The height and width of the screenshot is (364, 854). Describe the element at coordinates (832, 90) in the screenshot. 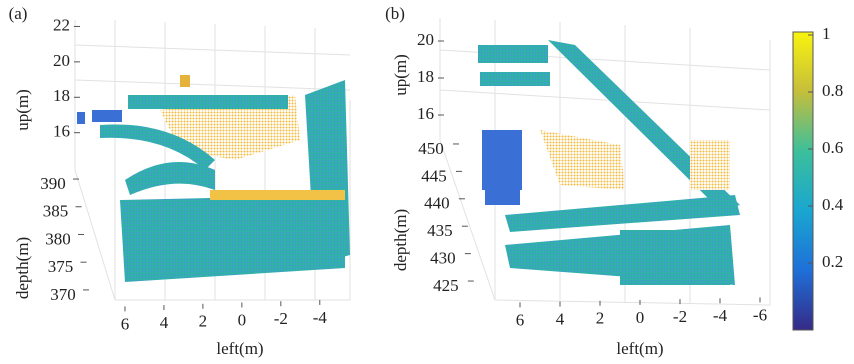

I see `colorbar-tick-label: 0.8` at that location.